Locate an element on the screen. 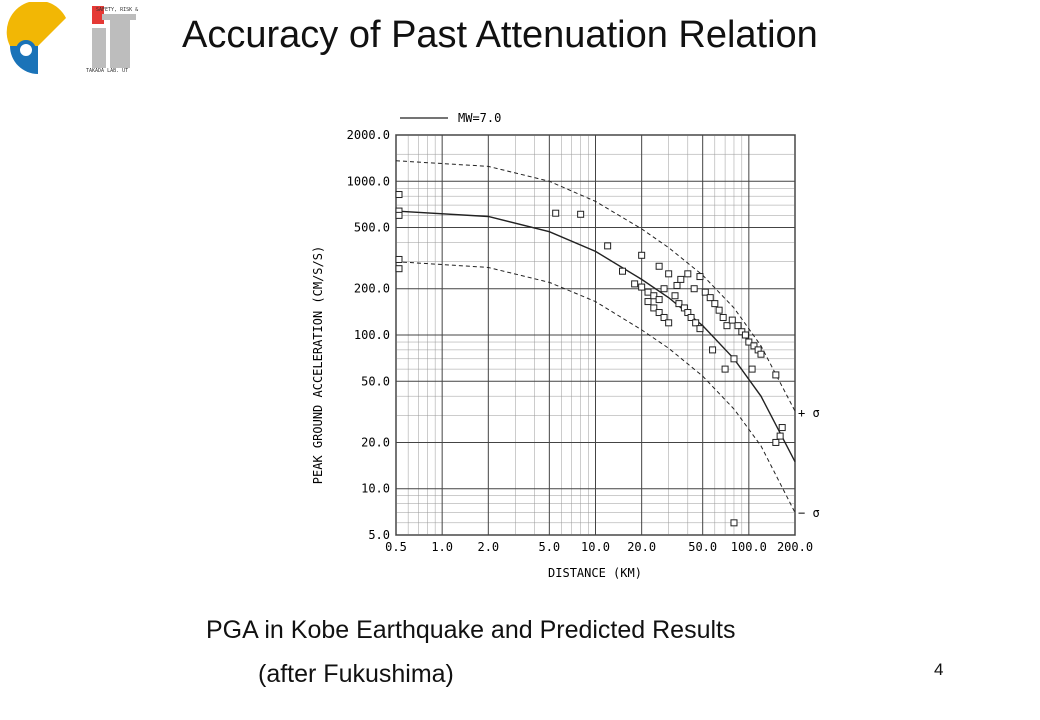 Image resolution: width=1040 pixels, height=720 pixels. y-tick-label: 50.0 is located at coordinates (375, 381).